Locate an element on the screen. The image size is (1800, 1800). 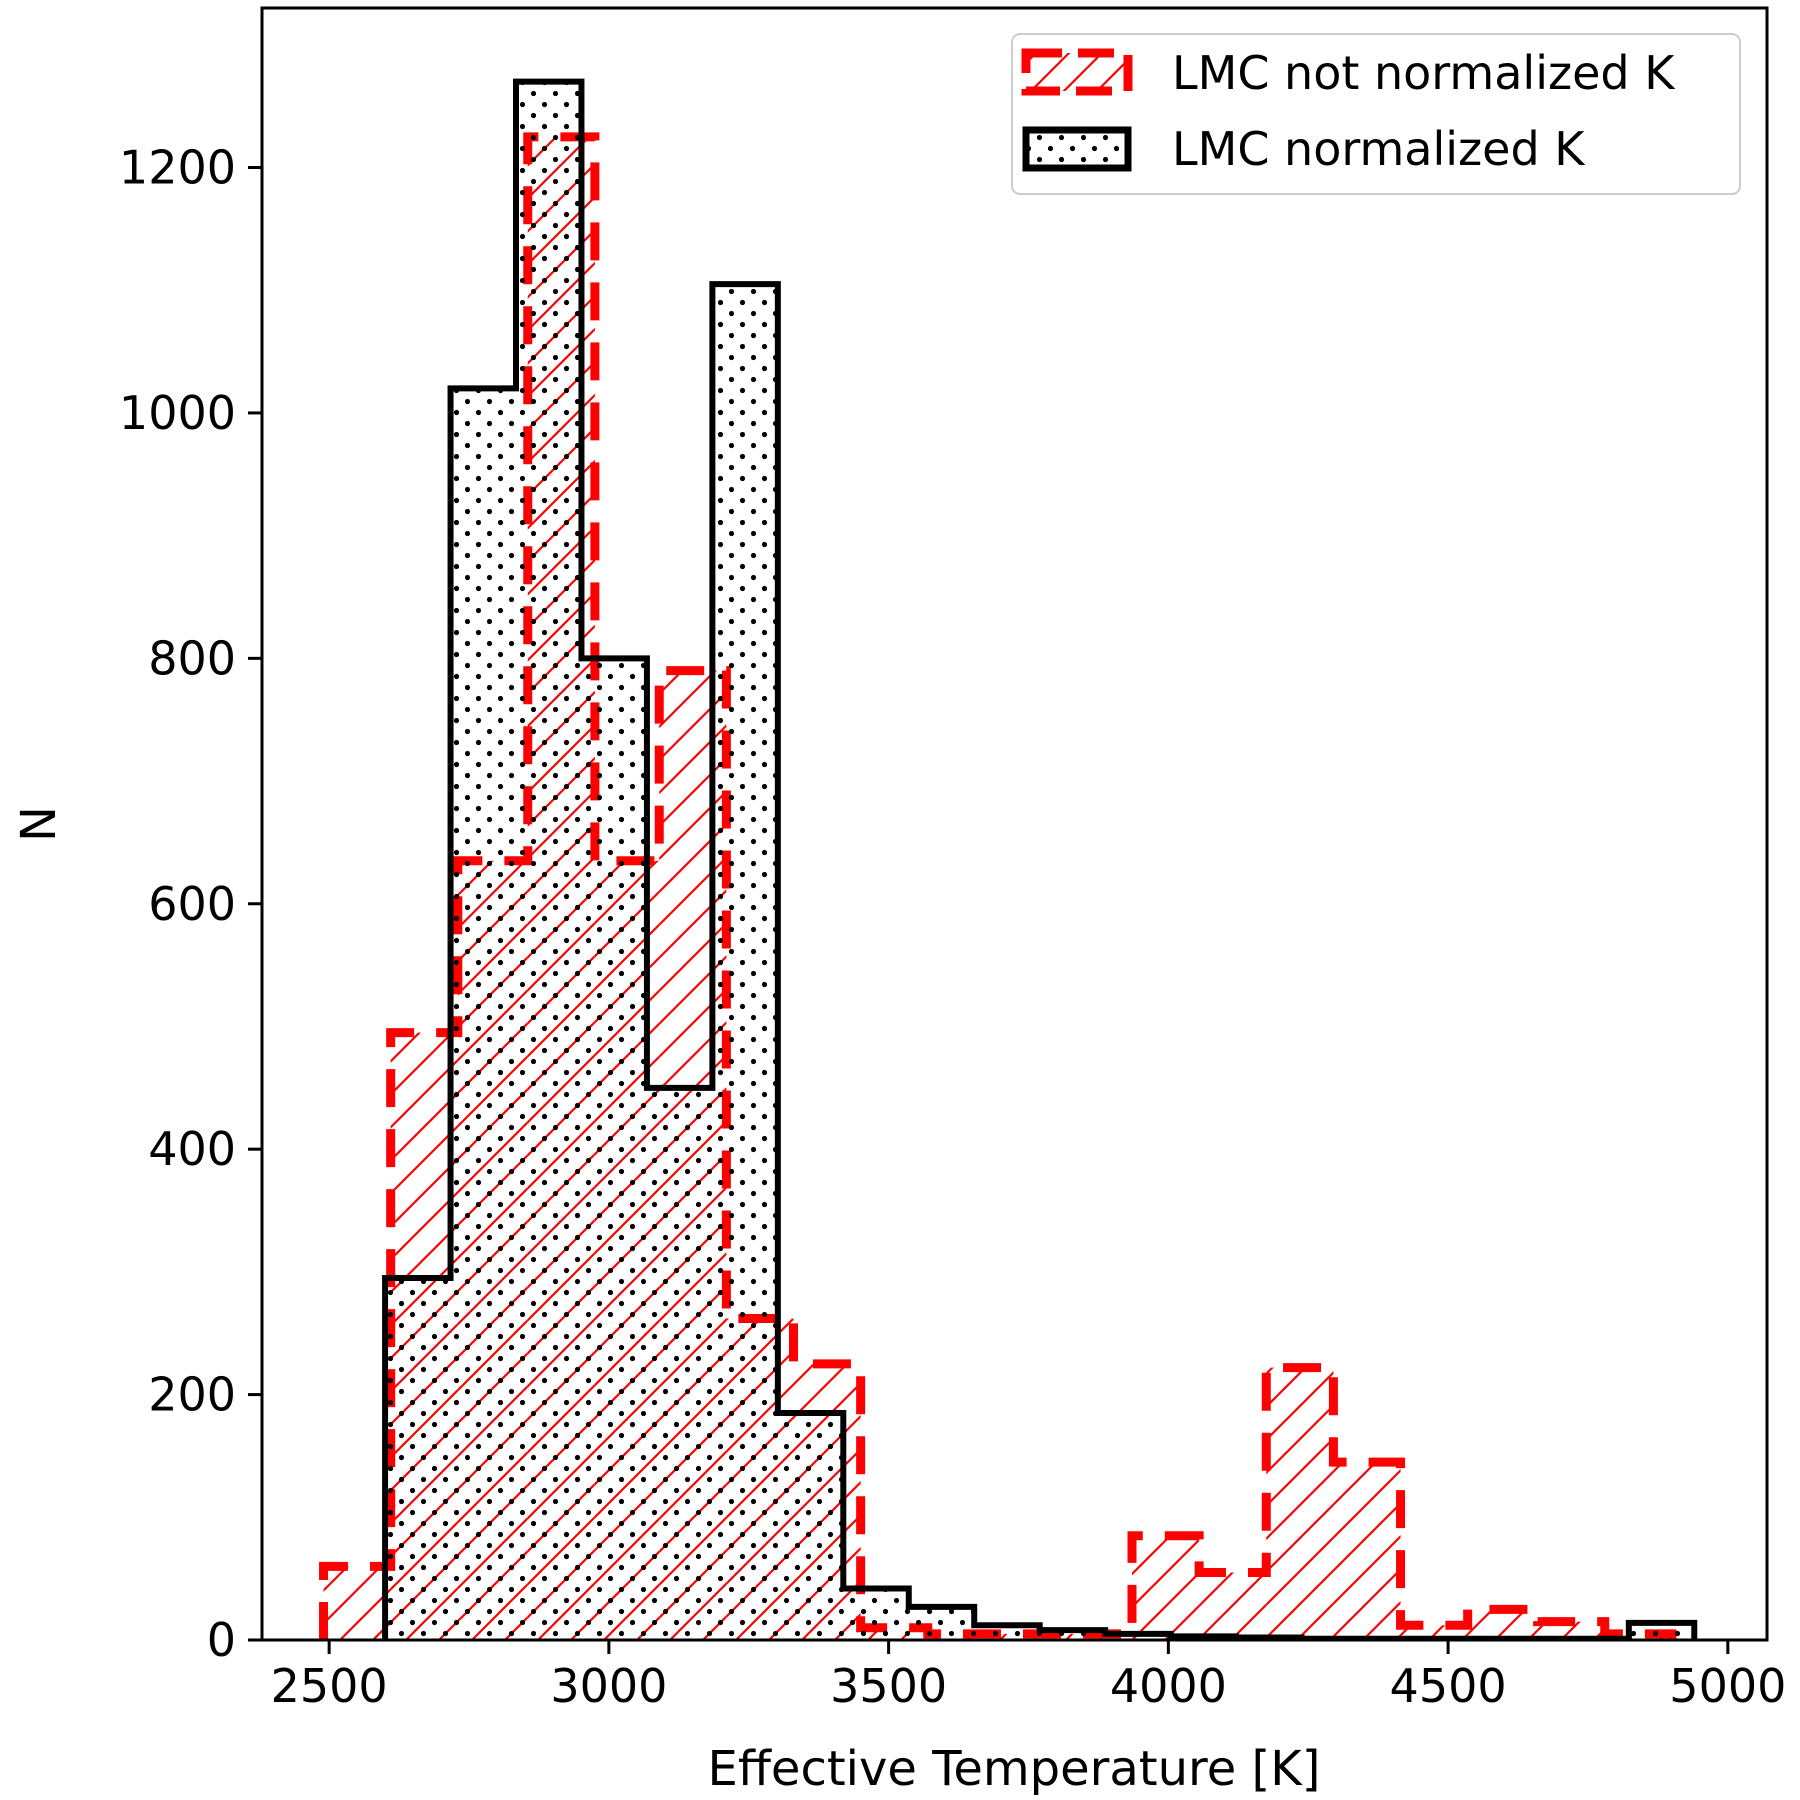
y-tick-label: 1000 is located at coordinates (177, 413).